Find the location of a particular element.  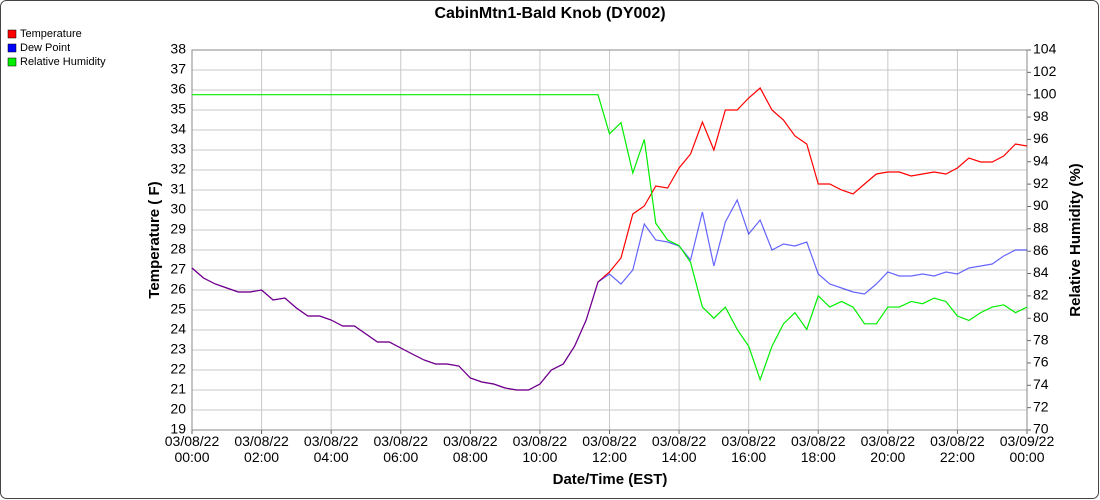

legend-label: Dew Point is located at coordinates (45, 48).